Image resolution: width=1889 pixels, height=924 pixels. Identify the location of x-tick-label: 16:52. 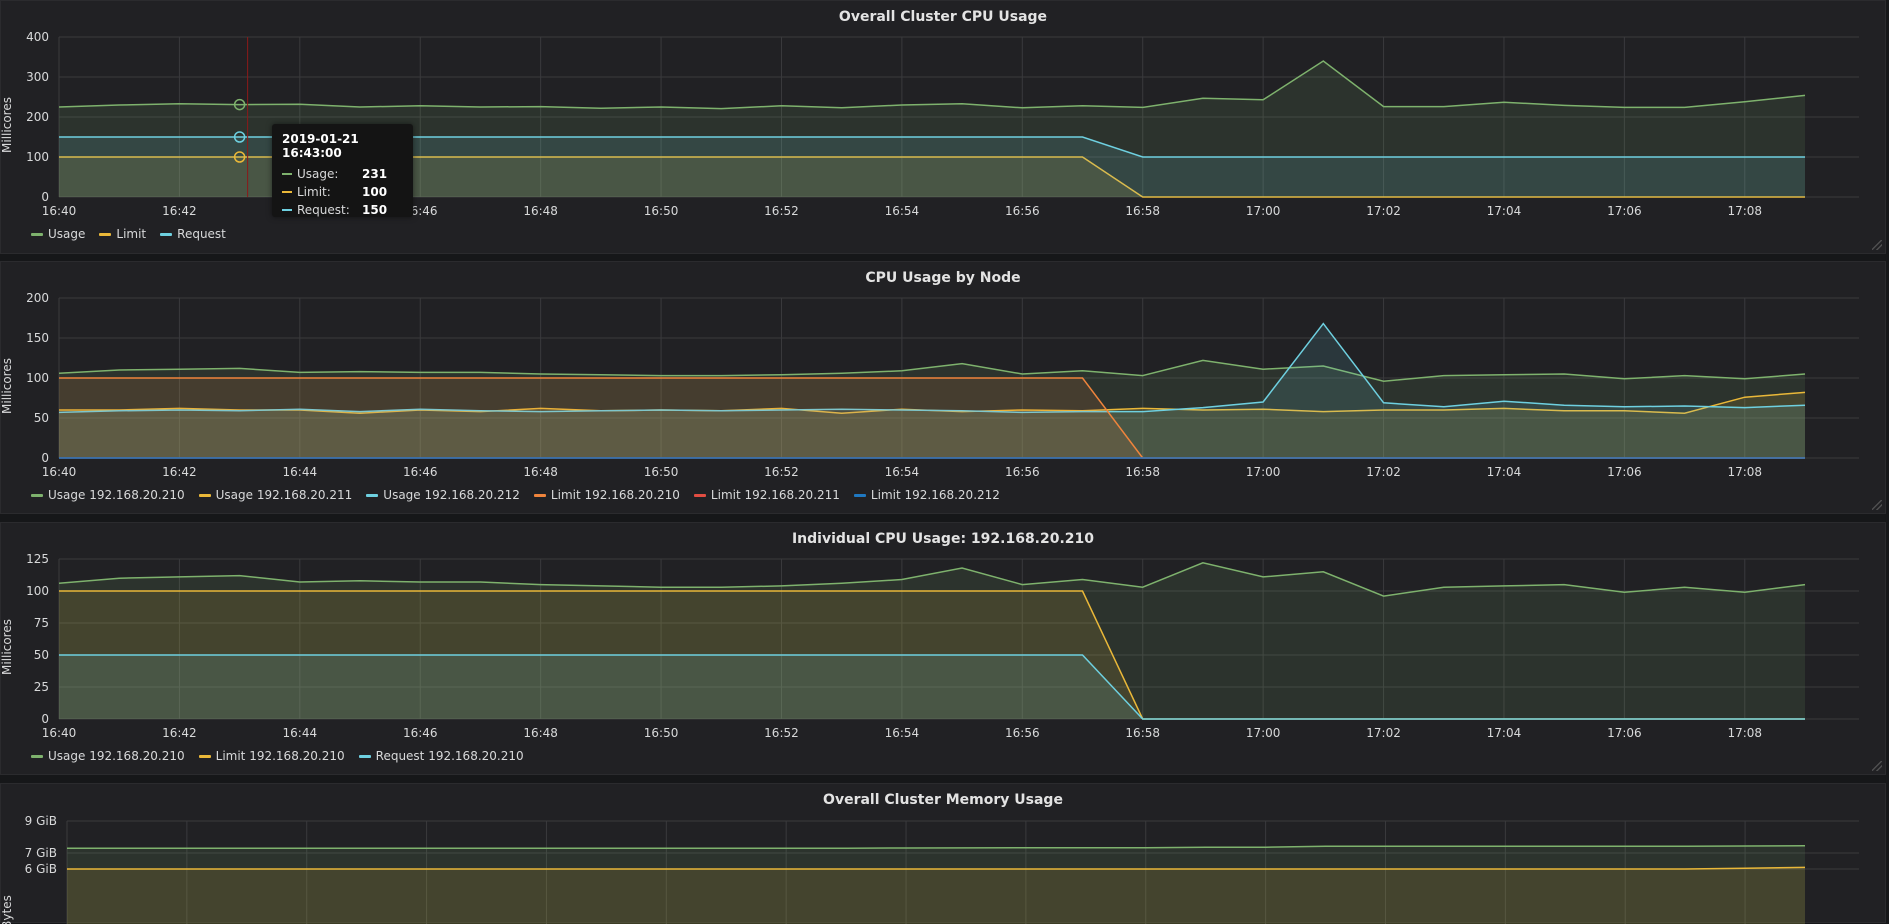
(781, 733).